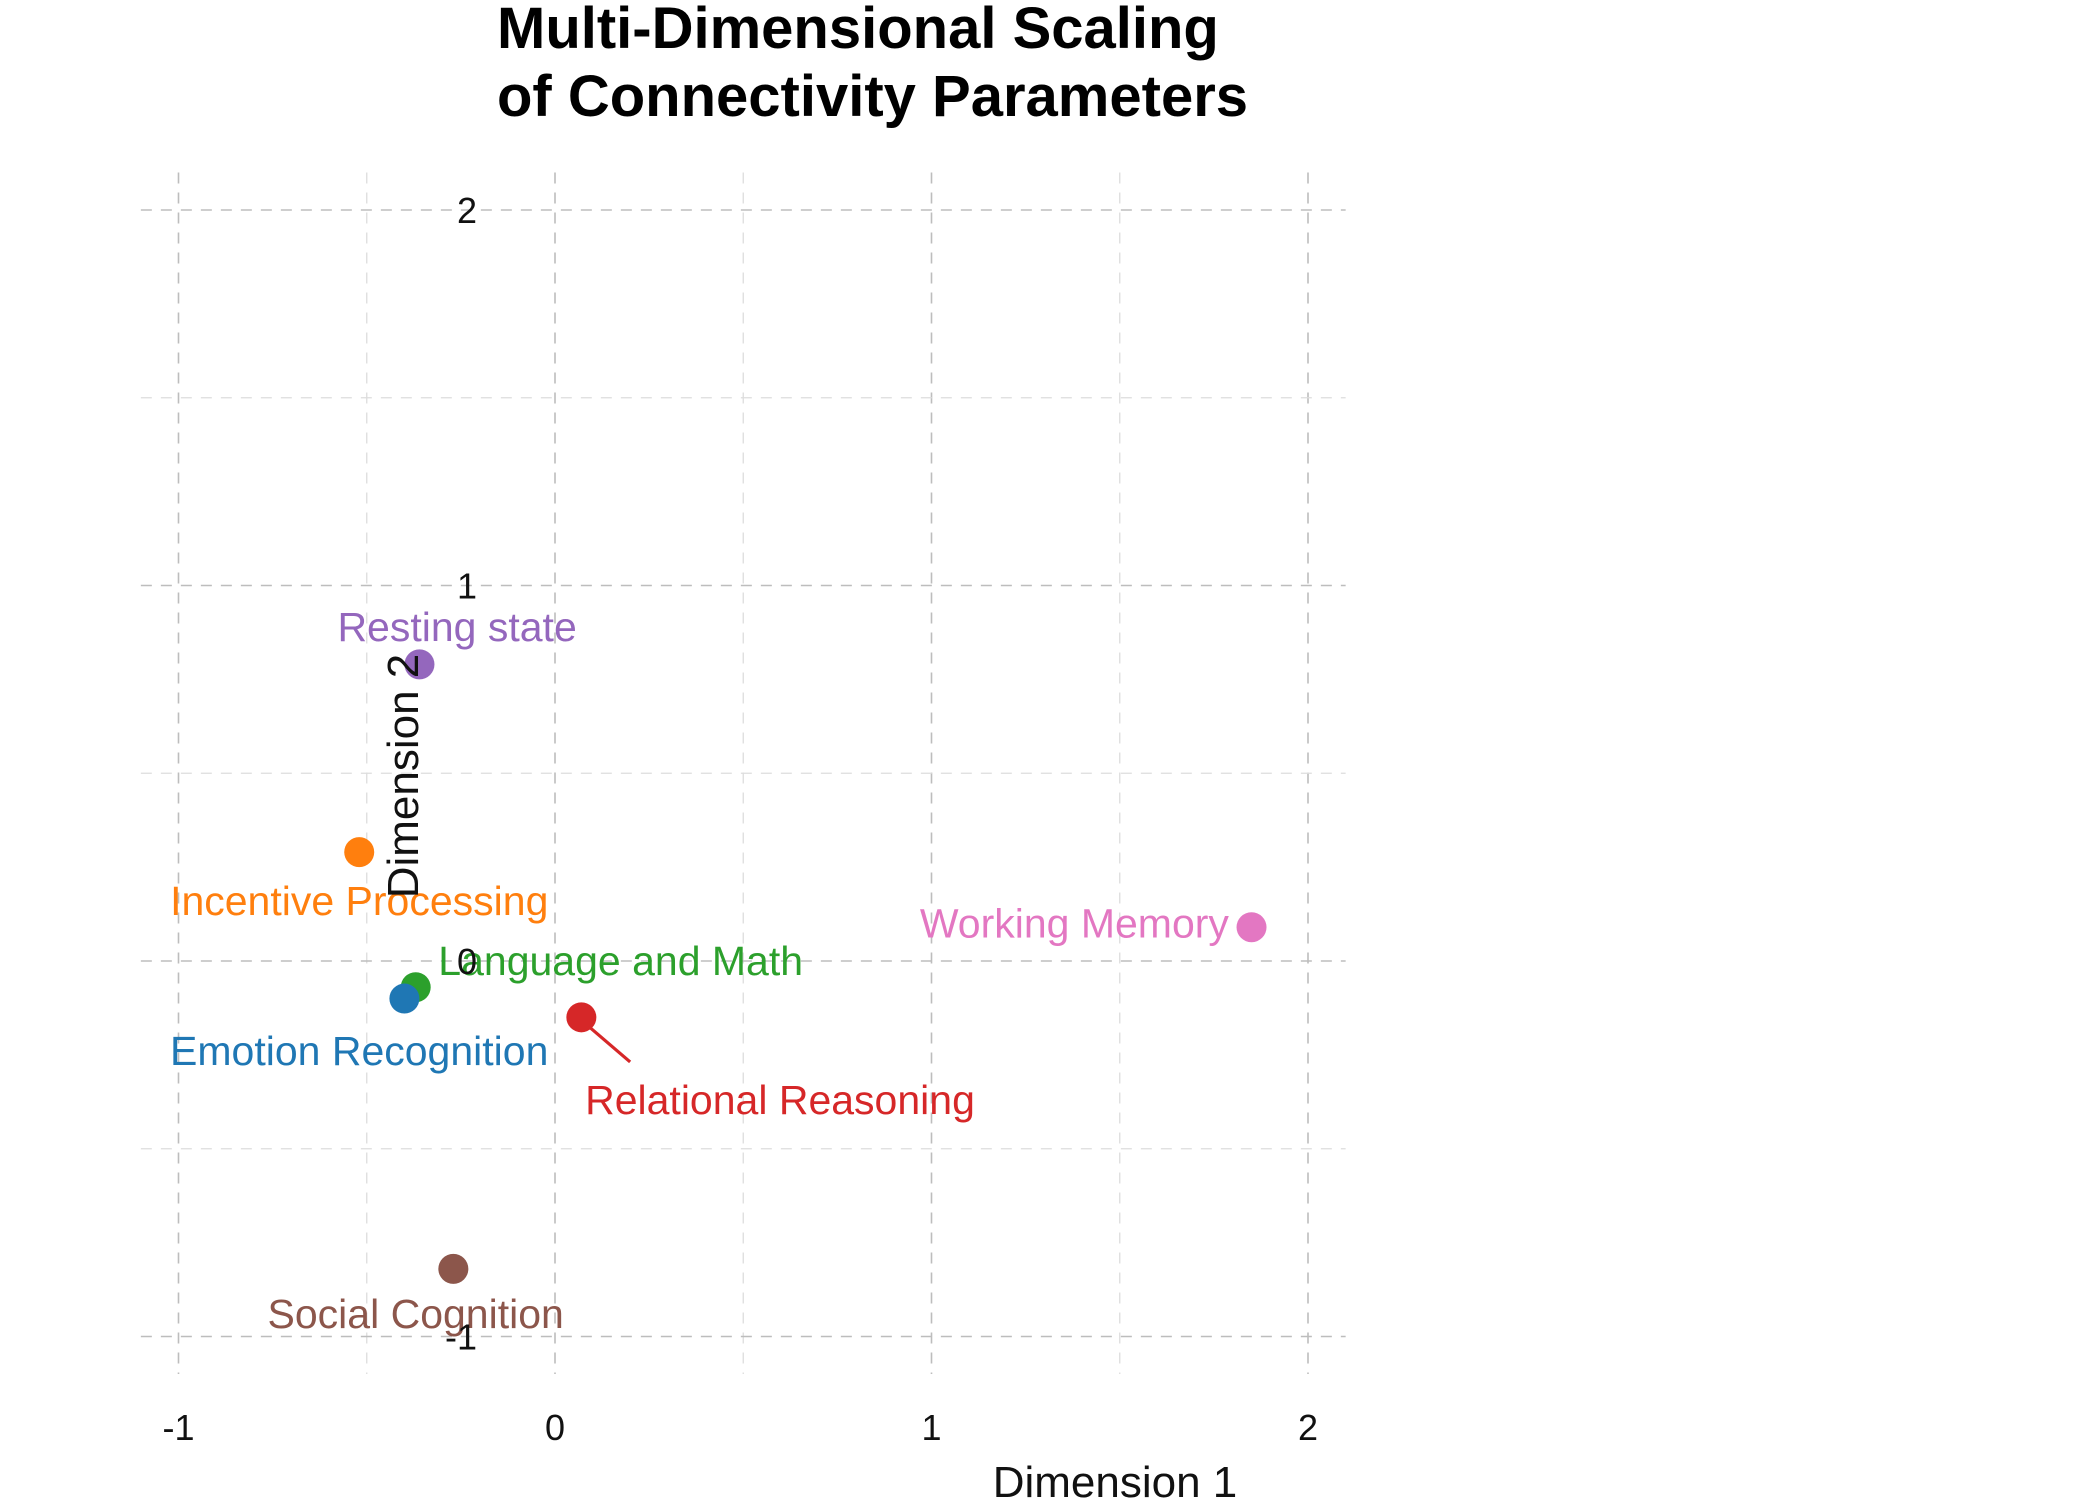  I want to click on y-axis-title: Dimension 2, so click(403, 776).